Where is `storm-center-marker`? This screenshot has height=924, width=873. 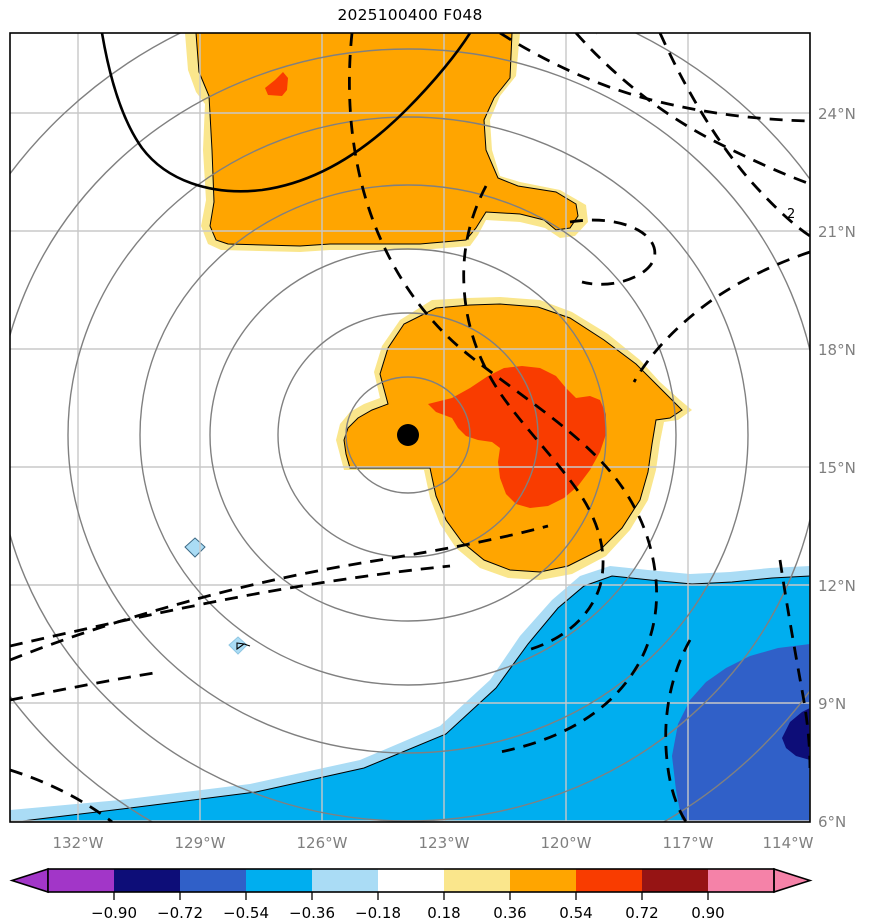
storm-center-marker is located at coordinates (408, 435).